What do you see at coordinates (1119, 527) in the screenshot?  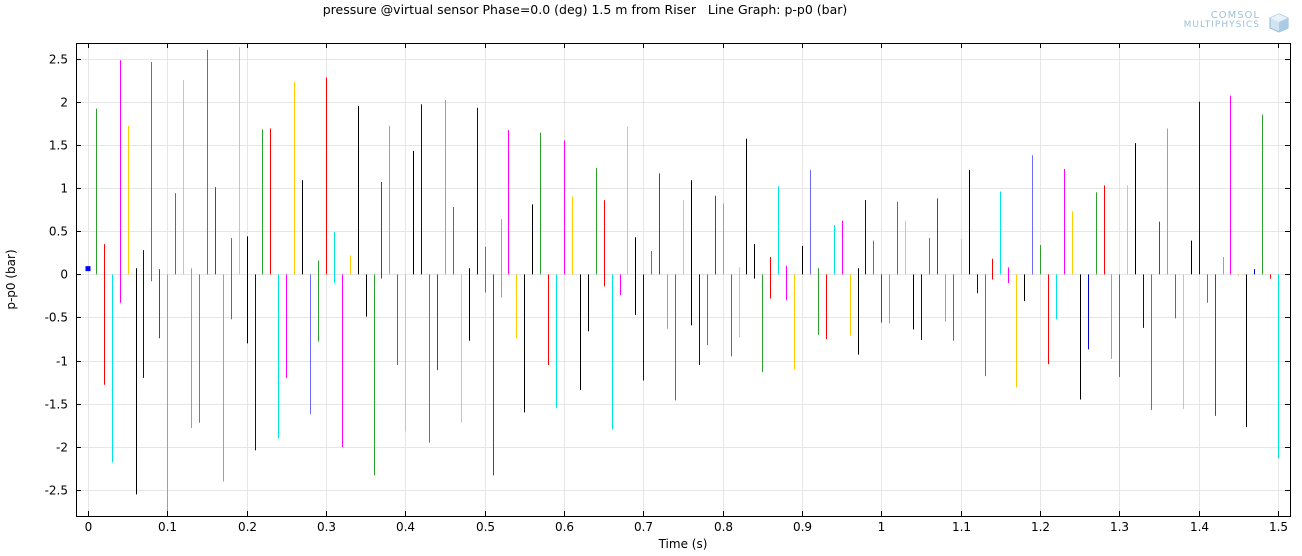 I see `x-tick-label: 1.3` at bounding box center [1119, 527].